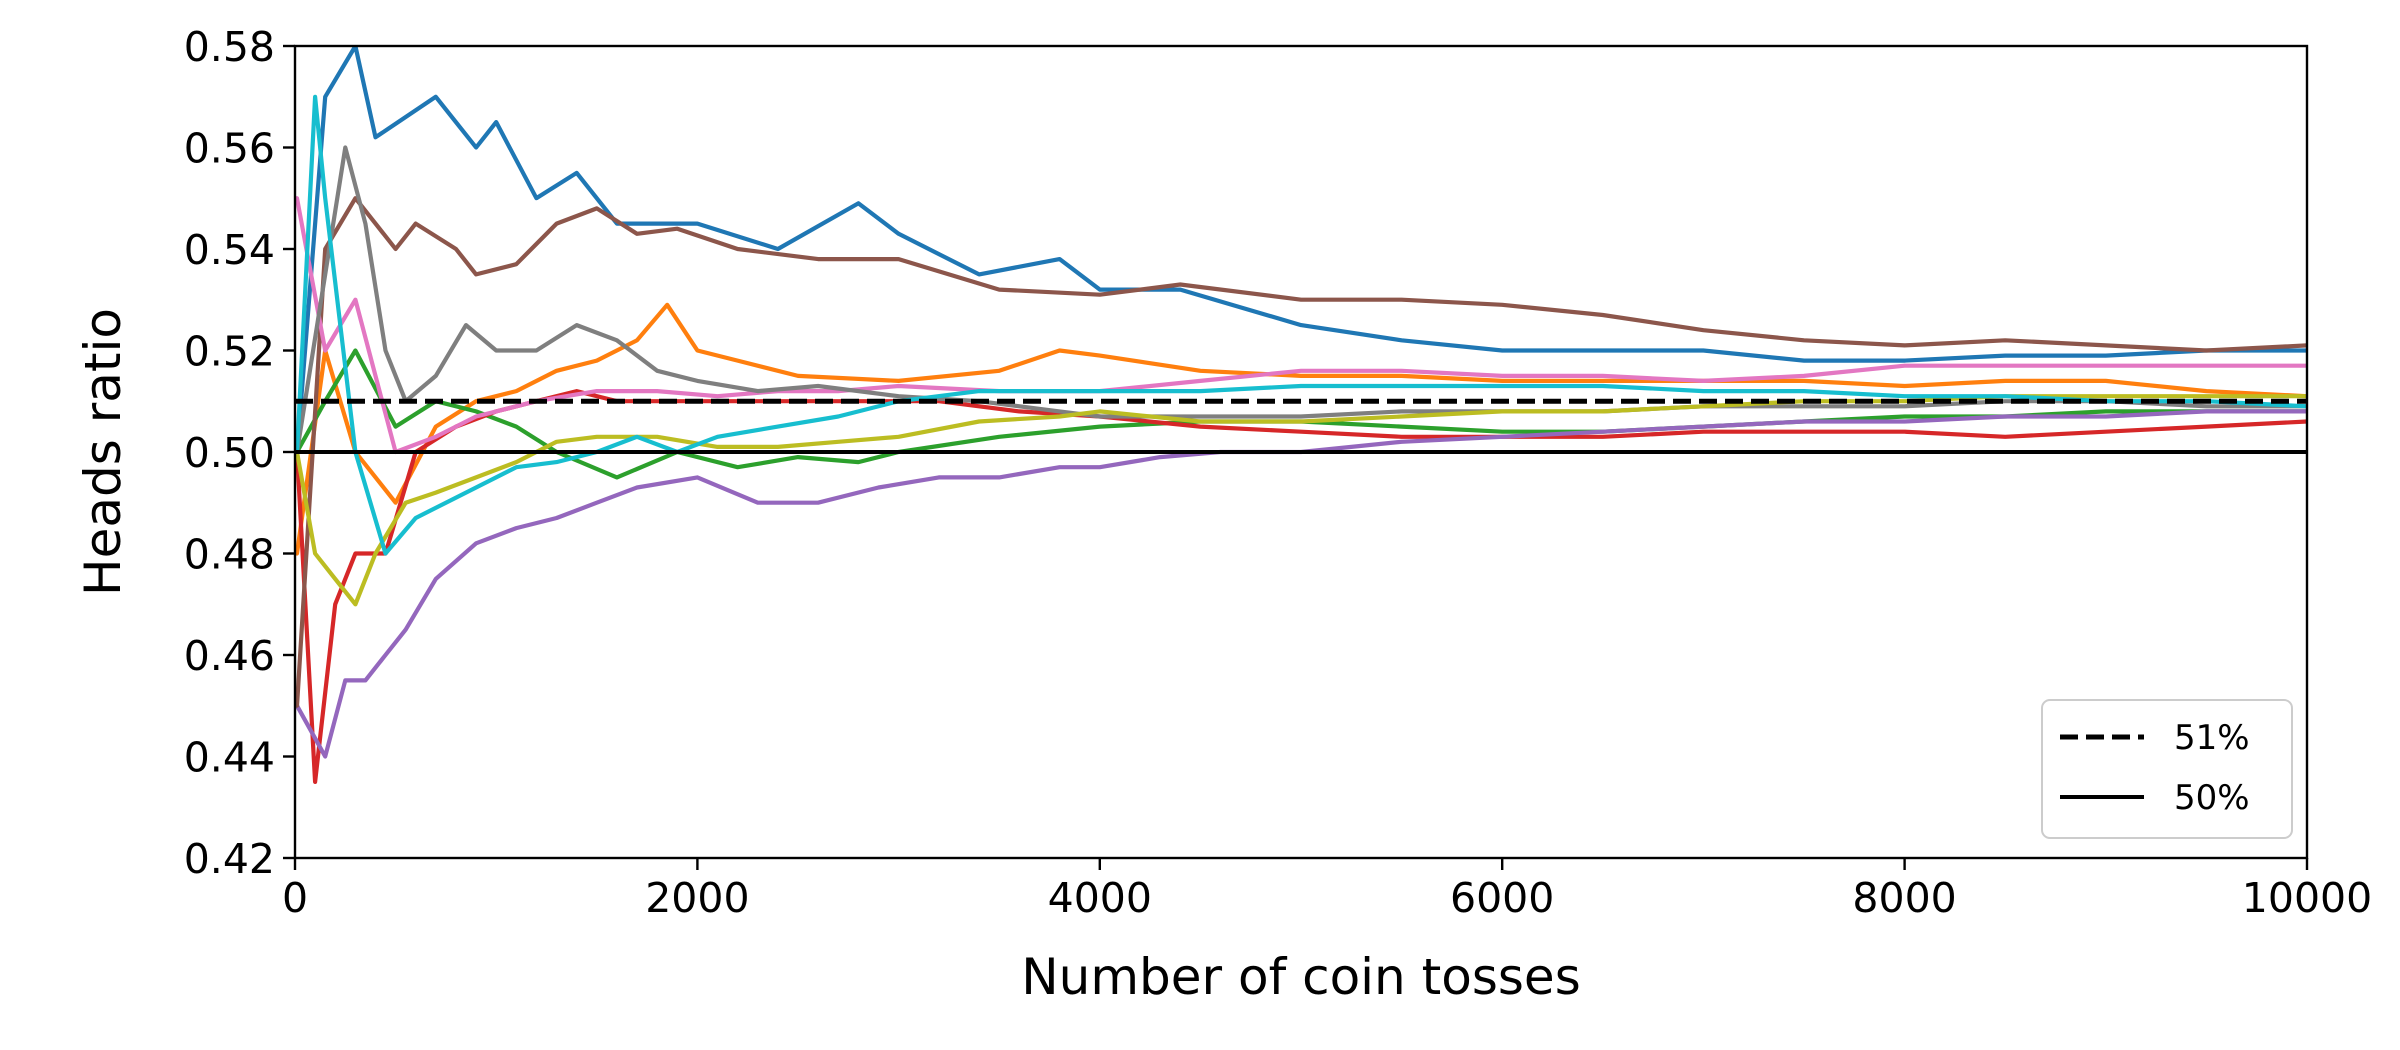  Describe the element at coordinates (103, 452) in the screenshot. I see `y-axis-label: Heads ratio` at that location.